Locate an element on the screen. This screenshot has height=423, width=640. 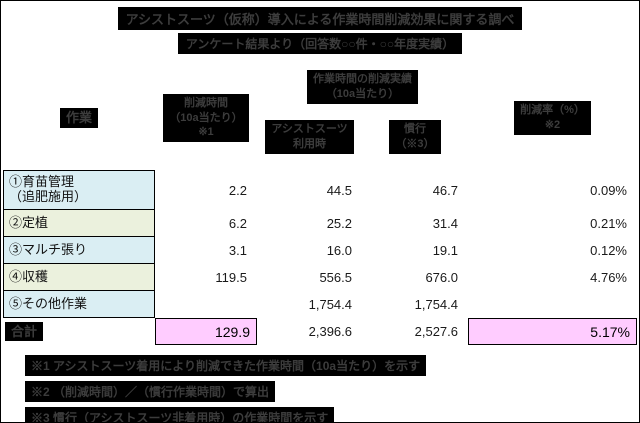
table-row: ⑤その他作業 1,754.4 1,754.4 is located at coordinates (320, 304).